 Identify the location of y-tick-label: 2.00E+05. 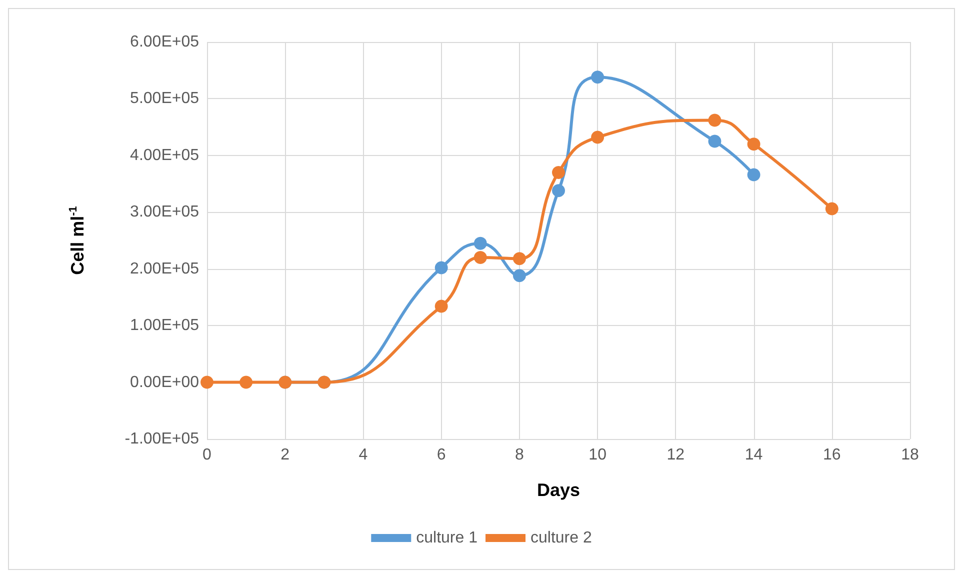
(165, 269).